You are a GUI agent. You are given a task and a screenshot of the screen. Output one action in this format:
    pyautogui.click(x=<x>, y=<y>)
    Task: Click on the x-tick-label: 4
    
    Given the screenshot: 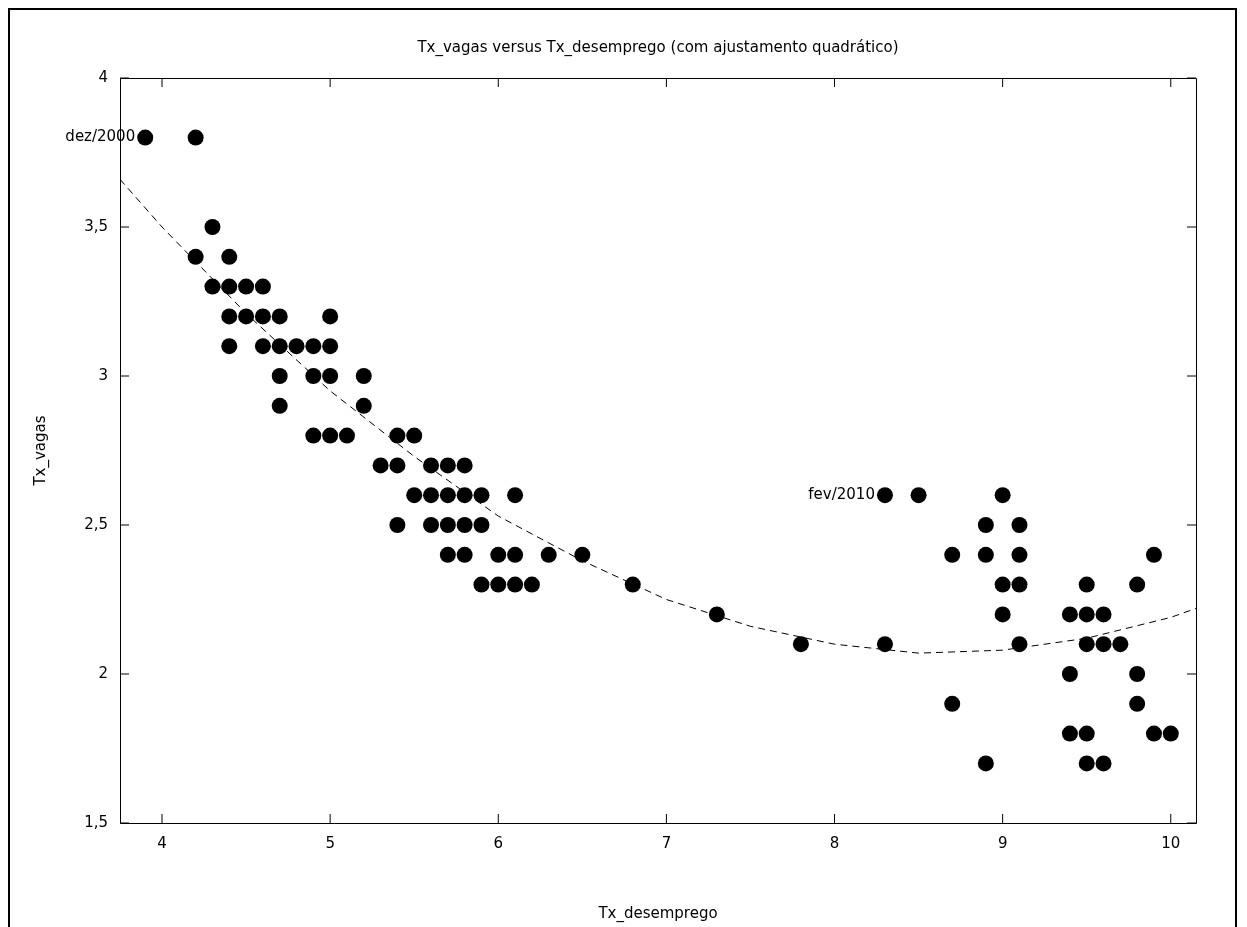 What is the action you would take?
    pyautogui.click(x=162, y=842)
    